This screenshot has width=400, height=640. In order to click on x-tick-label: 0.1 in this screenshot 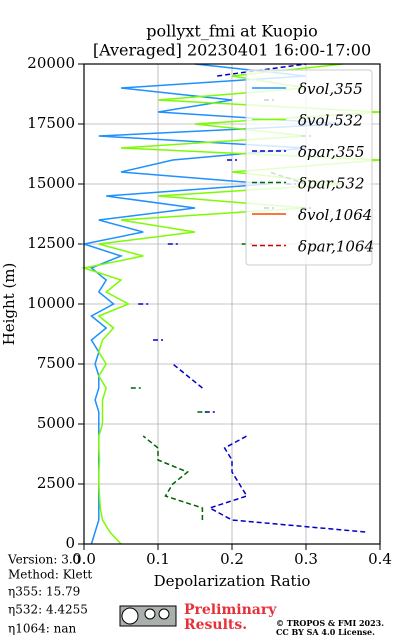, I will do `click(158, 559)`.